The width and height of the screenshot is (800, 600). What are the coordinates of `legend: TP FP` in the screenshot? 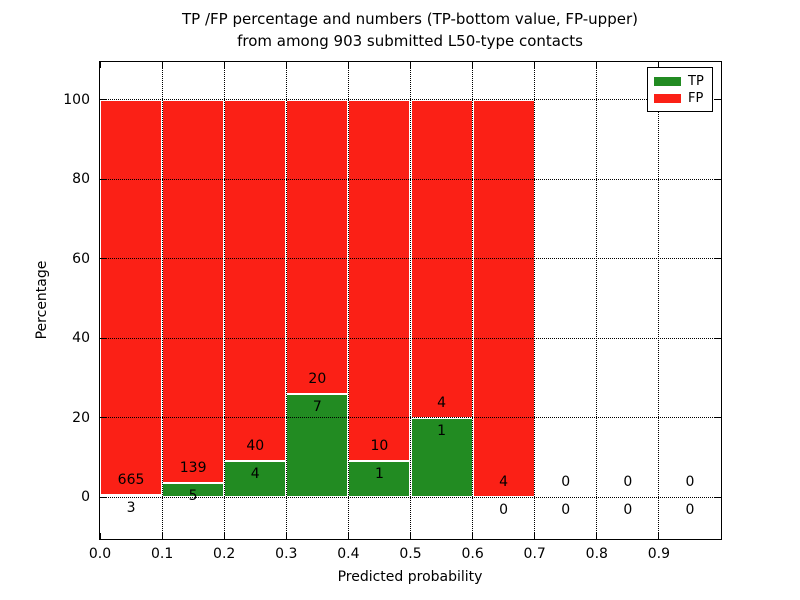 It's located at (680, 89).